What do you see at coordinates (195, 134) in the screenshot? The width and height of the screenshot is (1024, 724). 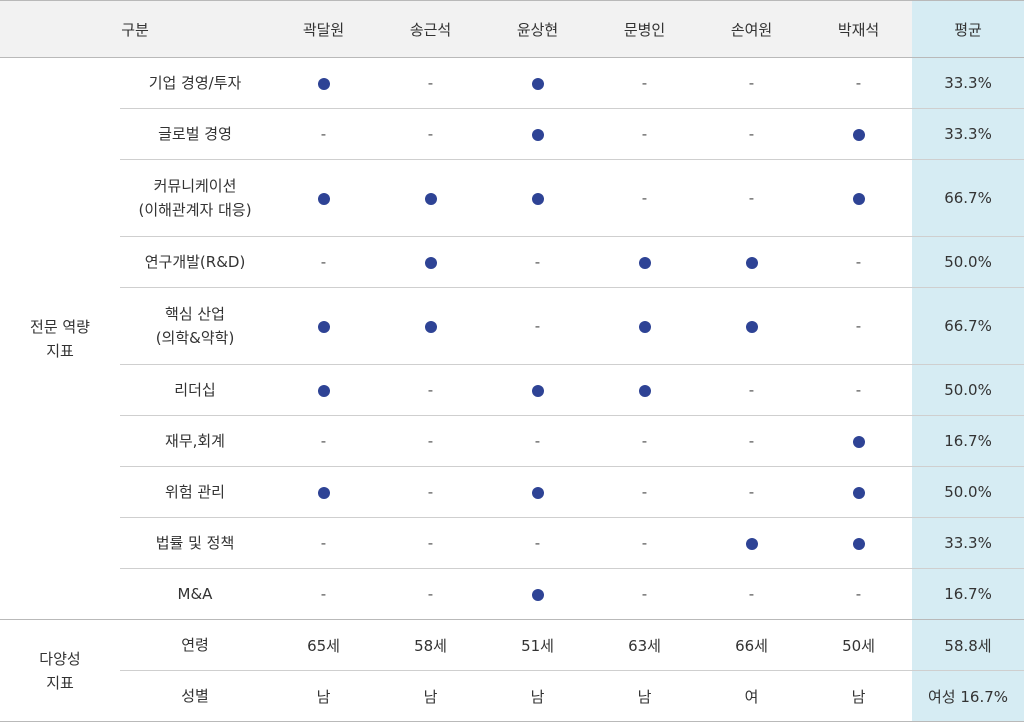 I see `row-label-line: 글로벌 경영` at bounding box center [195, 134].